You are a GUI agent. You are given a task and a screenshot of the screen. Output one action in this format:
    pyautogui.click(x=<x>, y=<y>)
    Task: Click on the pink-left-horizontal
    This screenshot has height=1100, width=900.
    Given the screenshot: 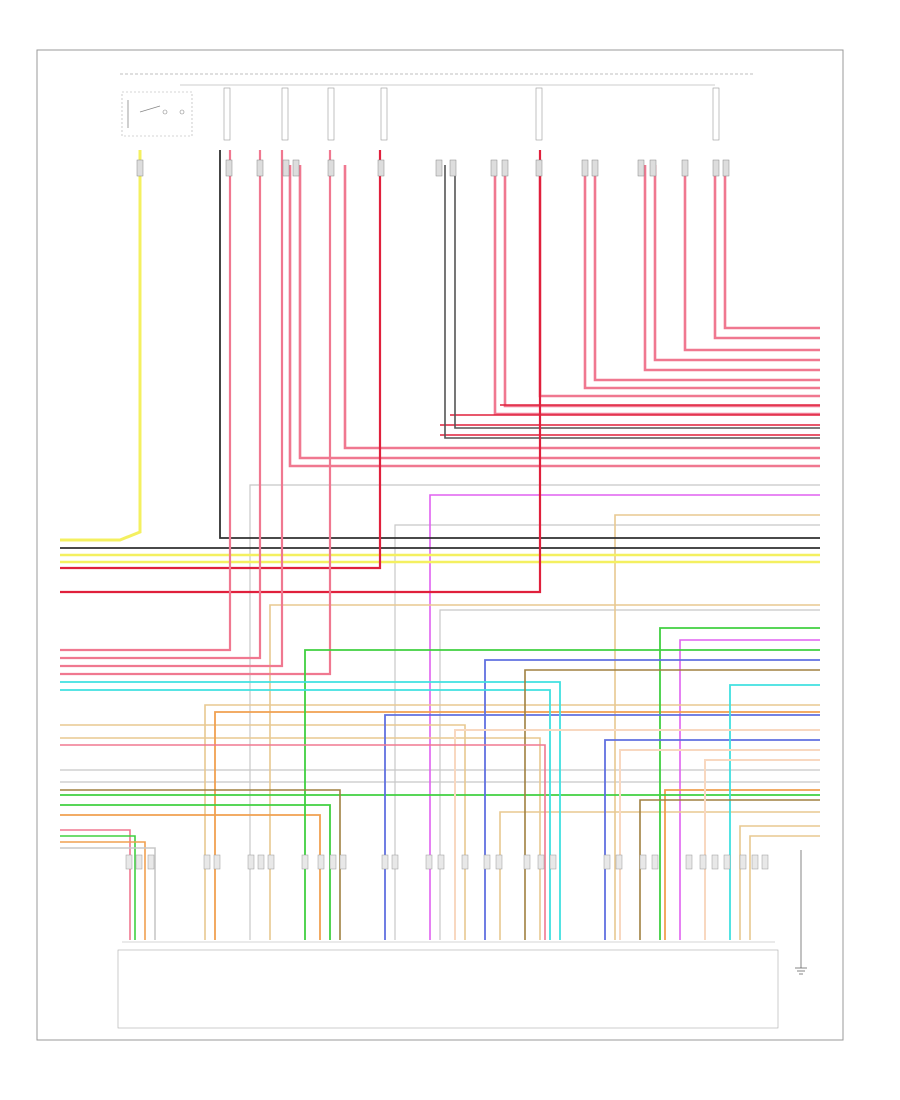 What is the action you would take?
    pyautogui.click(x=196, y=413)
    